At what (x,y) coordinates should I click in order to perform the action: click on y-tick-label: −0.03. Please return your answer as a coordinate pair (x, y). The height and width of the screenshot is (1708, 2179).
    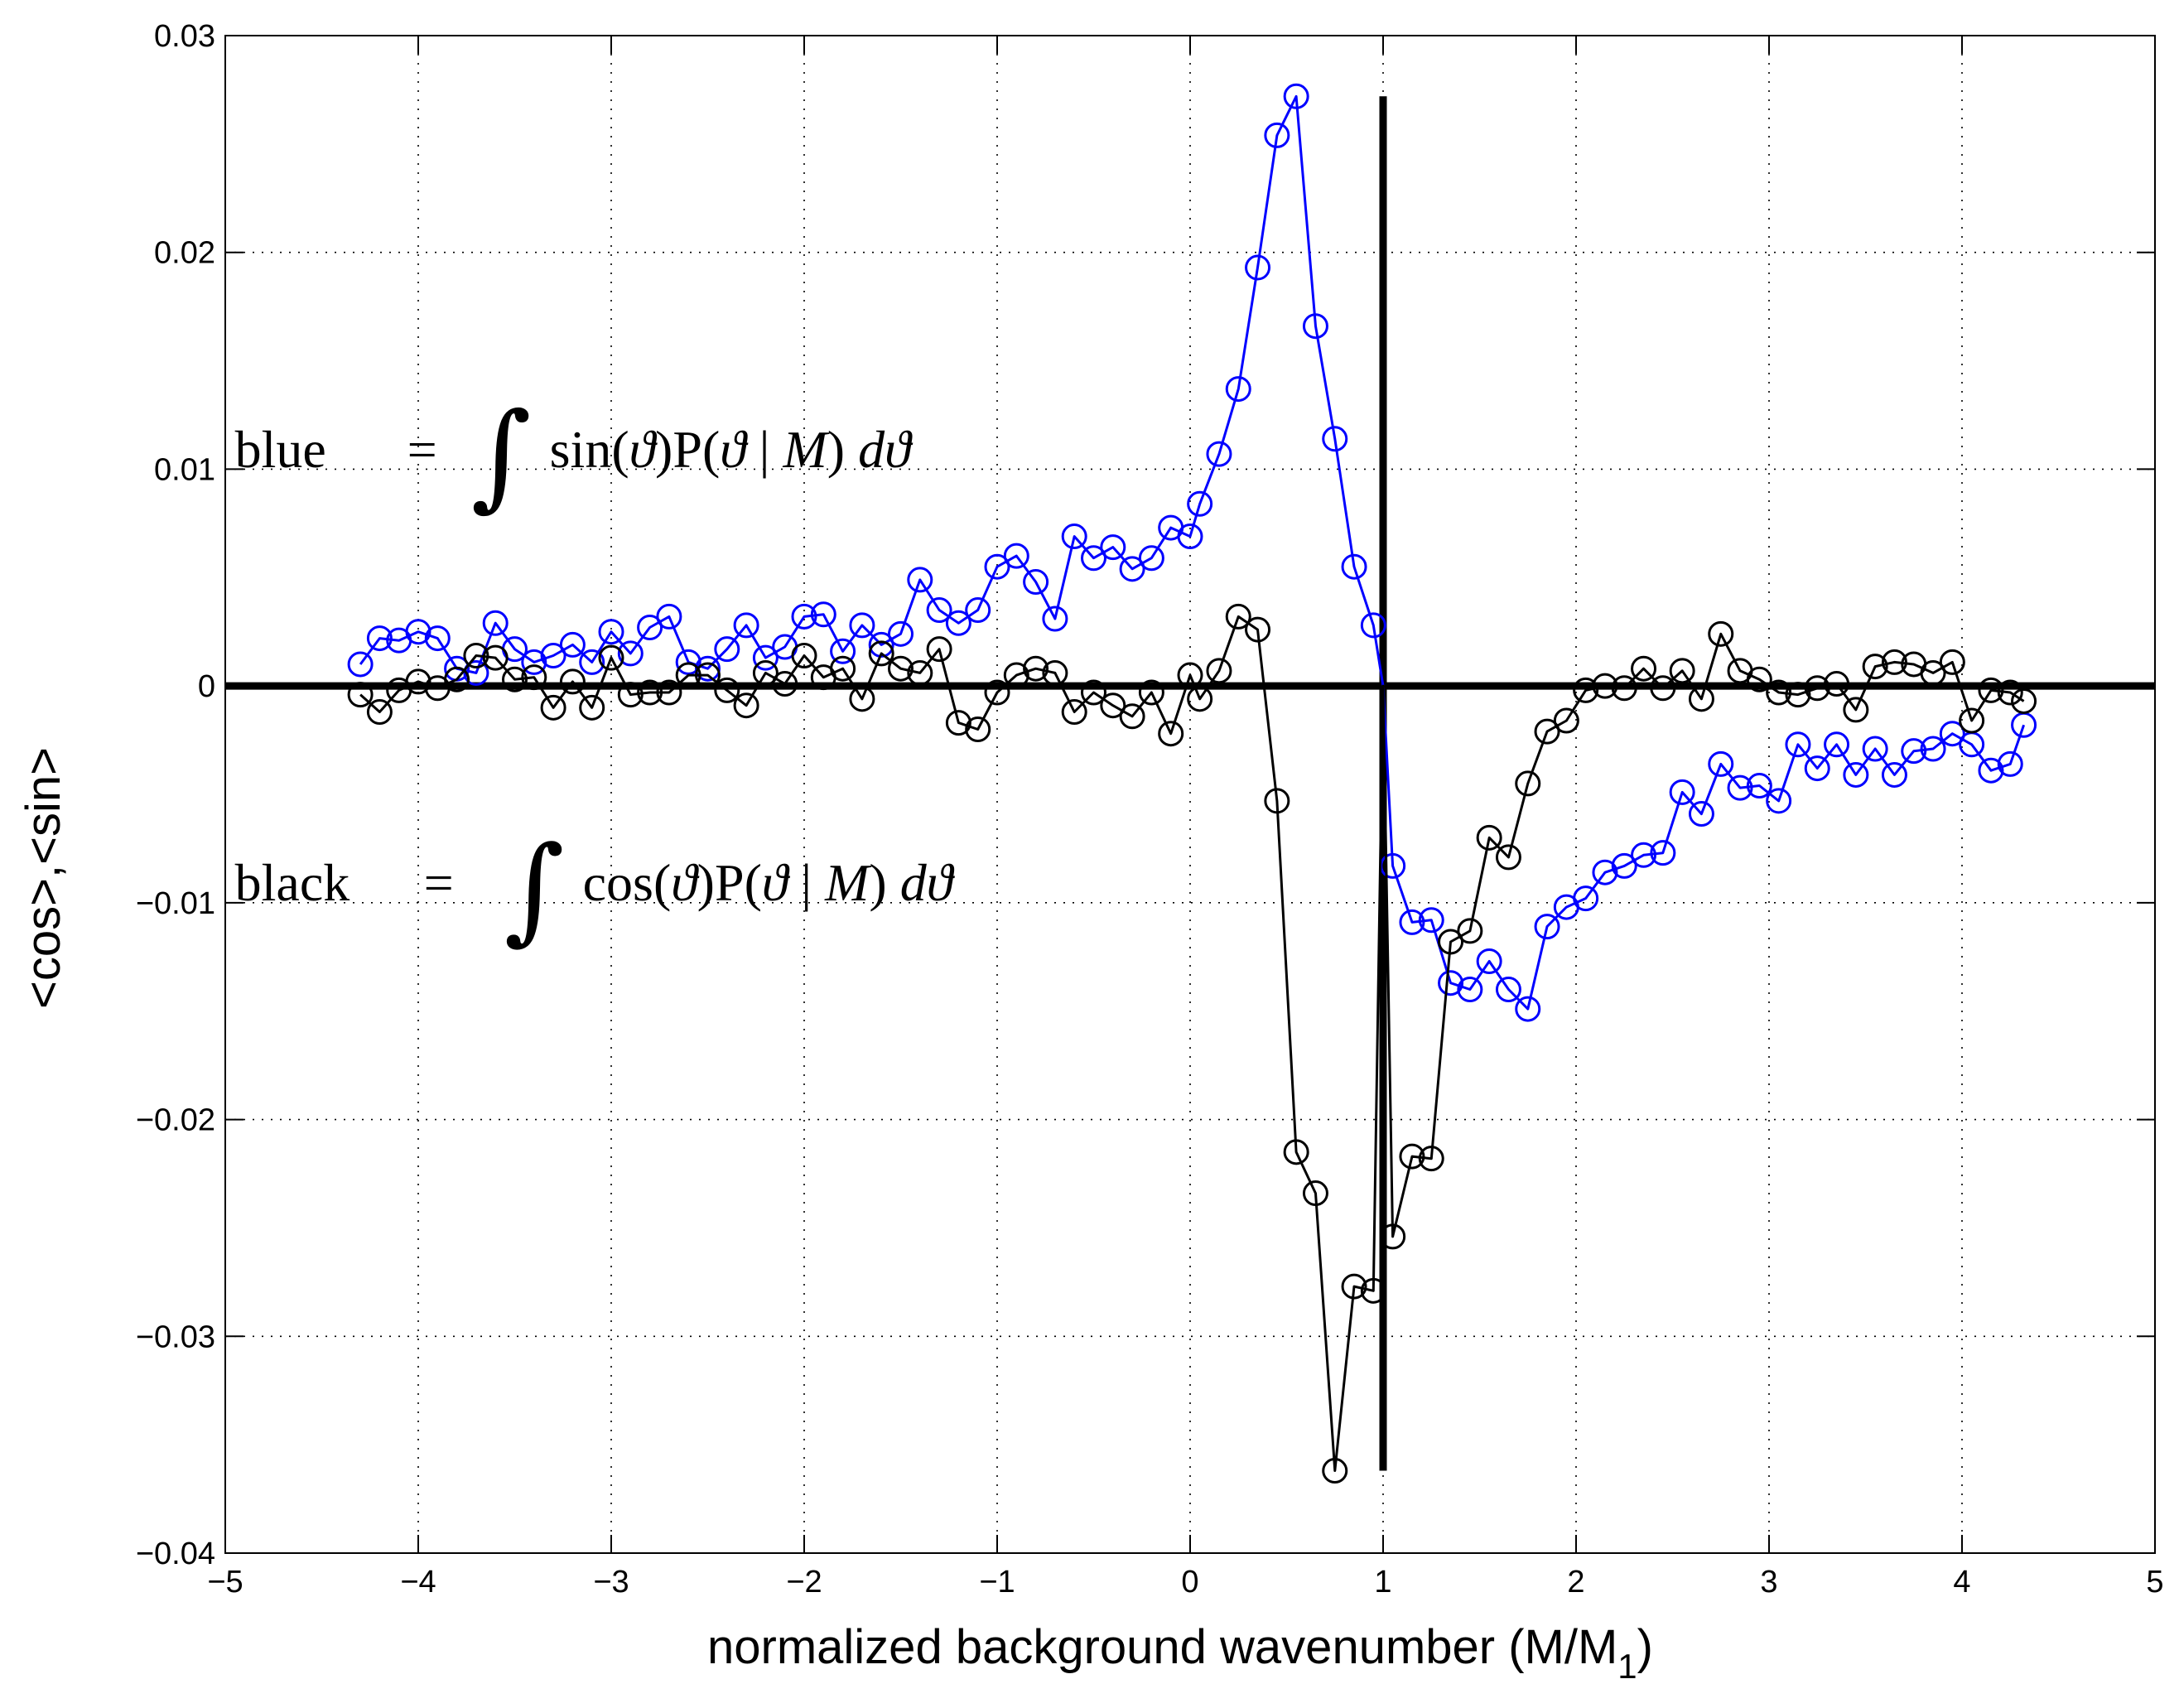
    Looking at the image, I should click on (175, 1337).